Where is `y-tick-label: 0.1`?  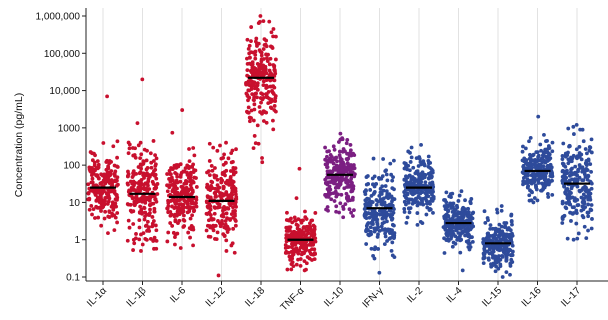 y-tick-label: 0.1 is located at coordinates (73, 278).